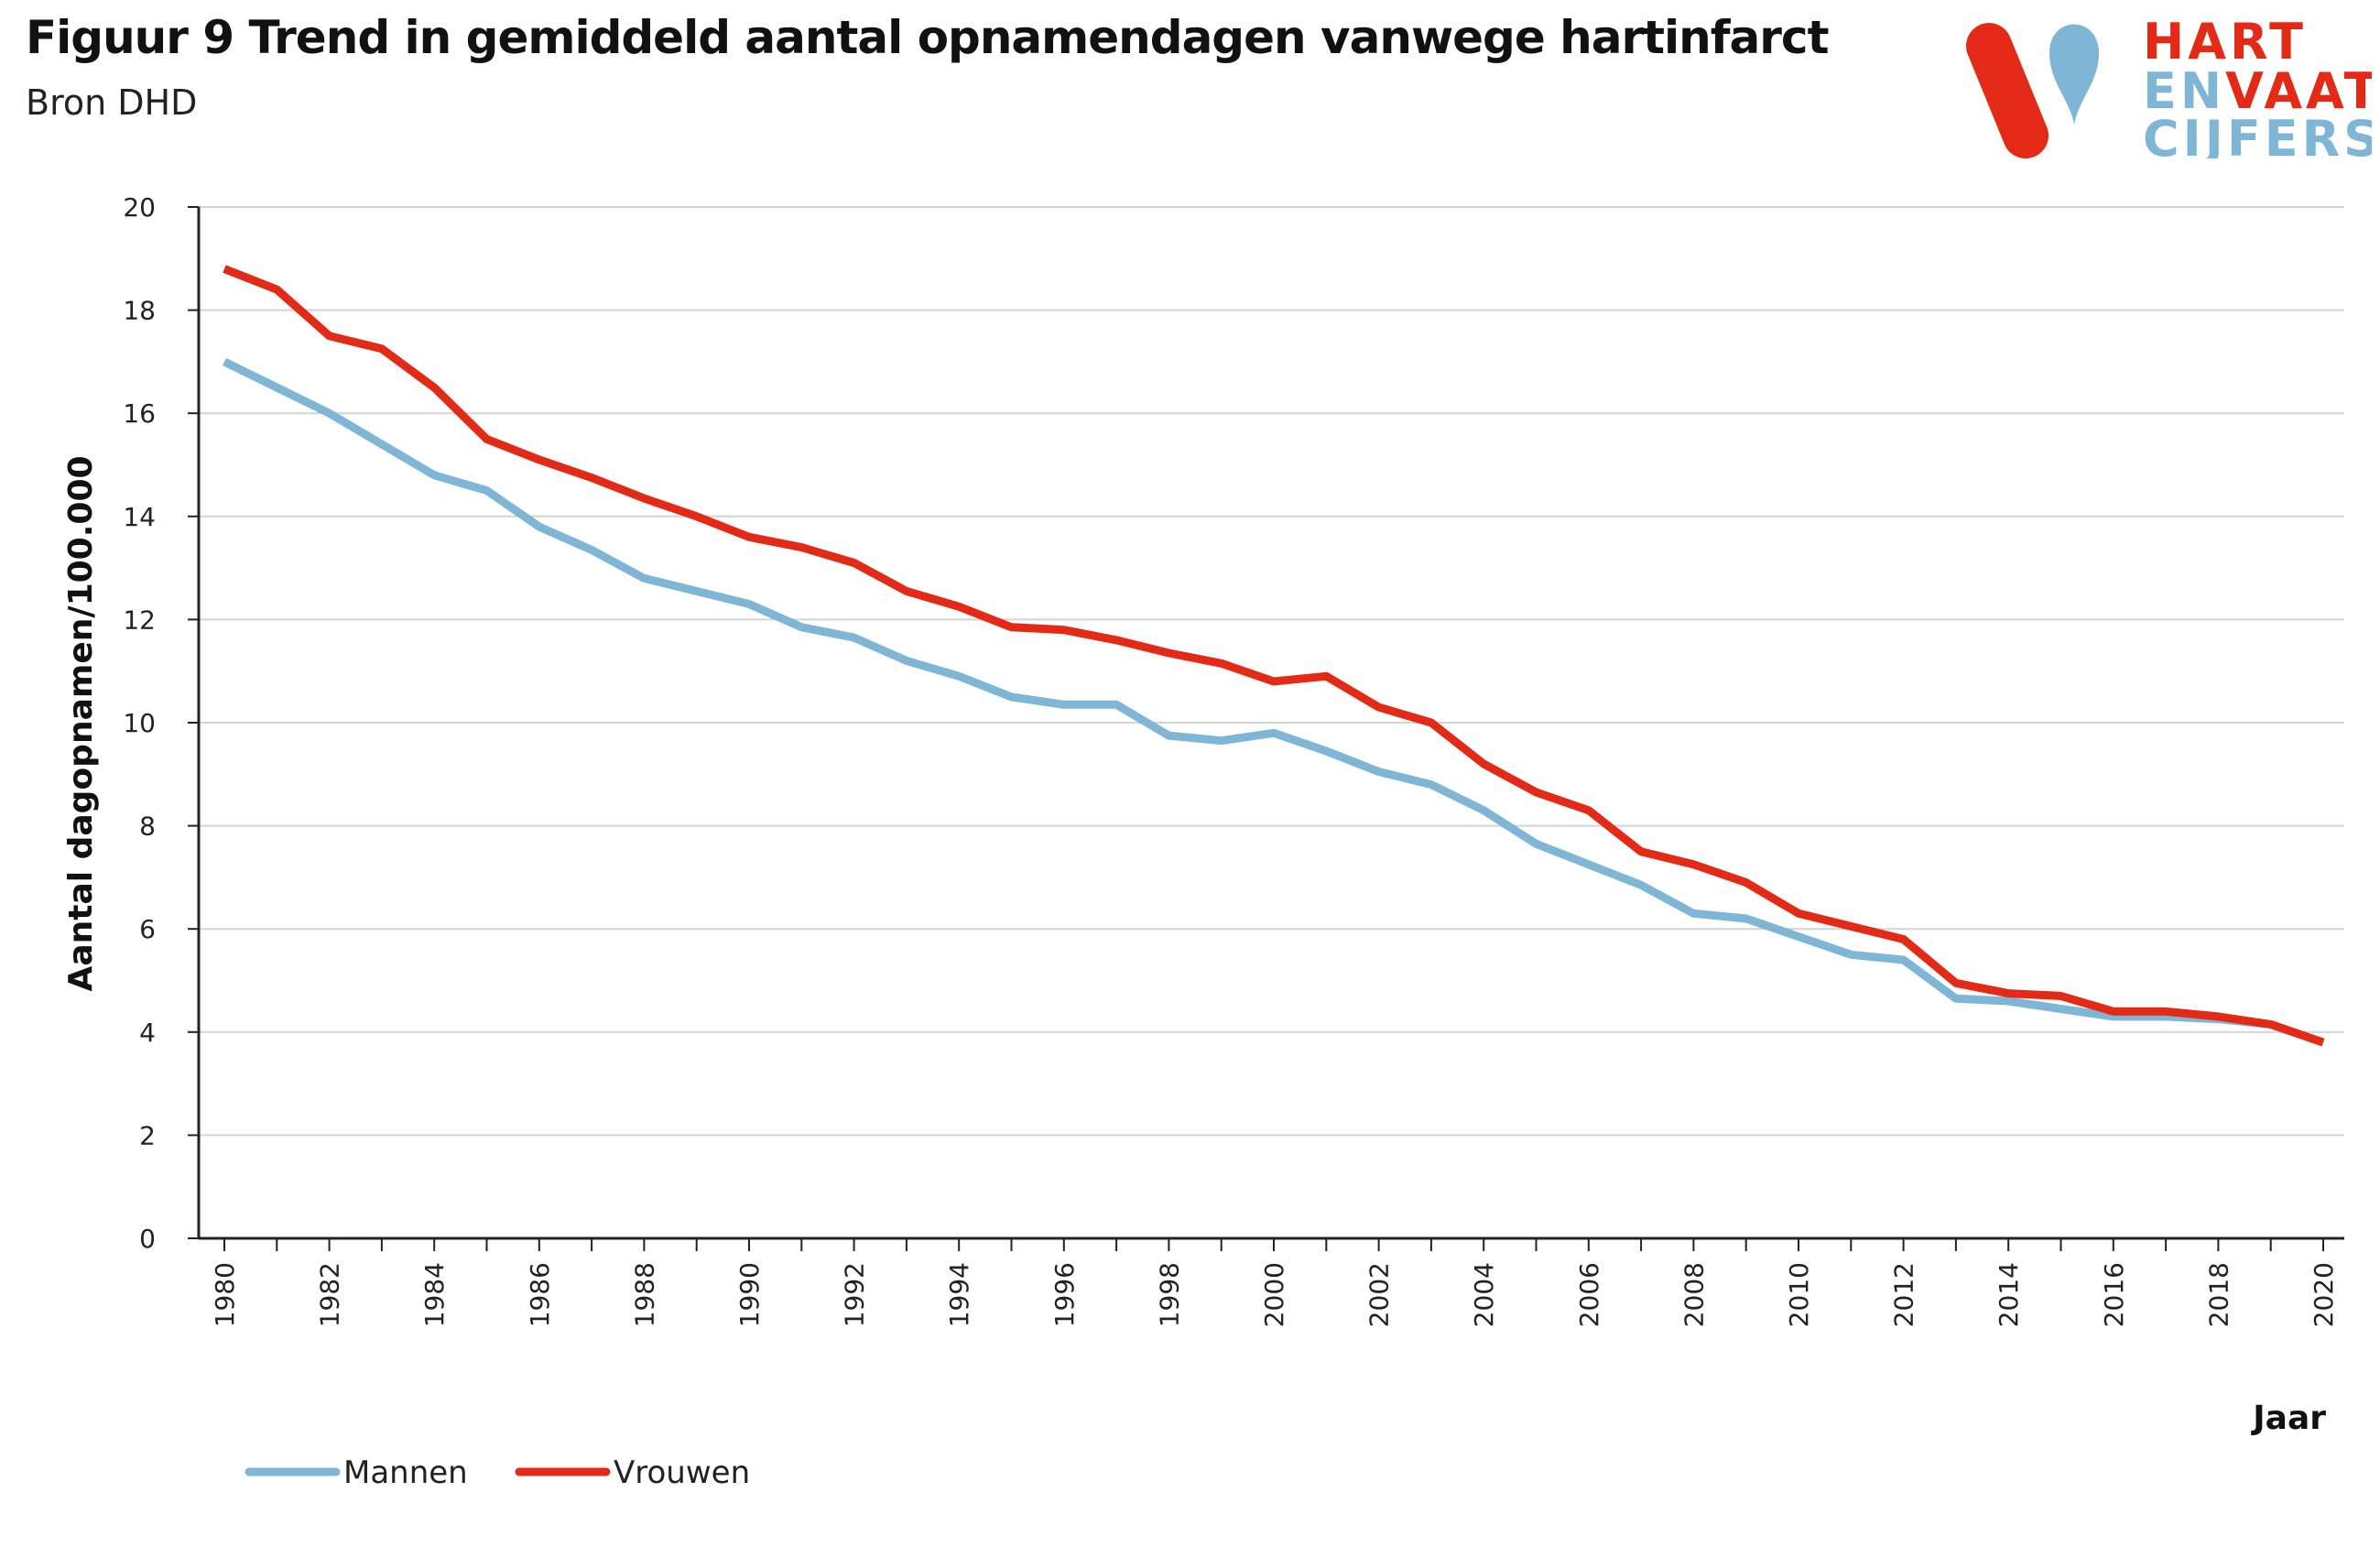  I want to click on x-tick-label: 1984, so click(434, 1294).